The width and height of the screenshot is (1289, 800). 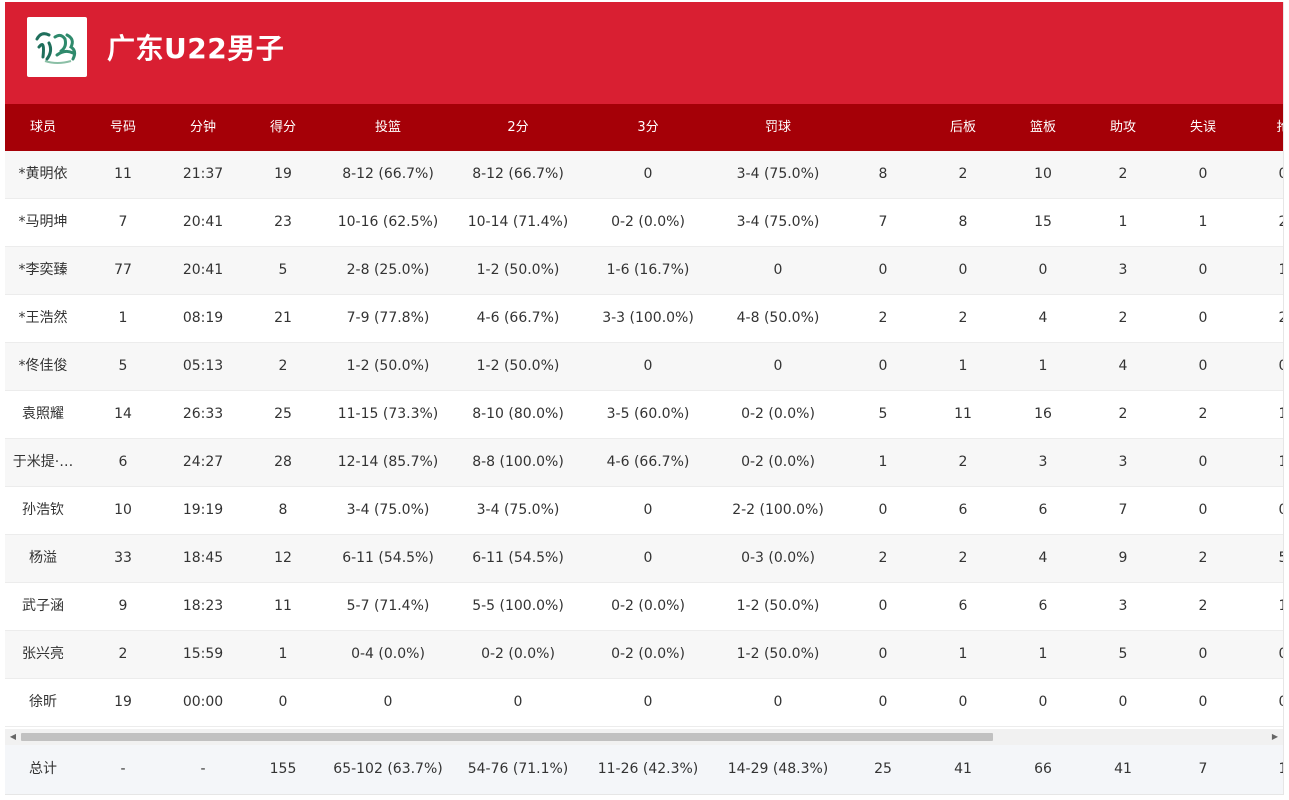 I want to click on total-cell-points: 155, so click(x=283, y=769).